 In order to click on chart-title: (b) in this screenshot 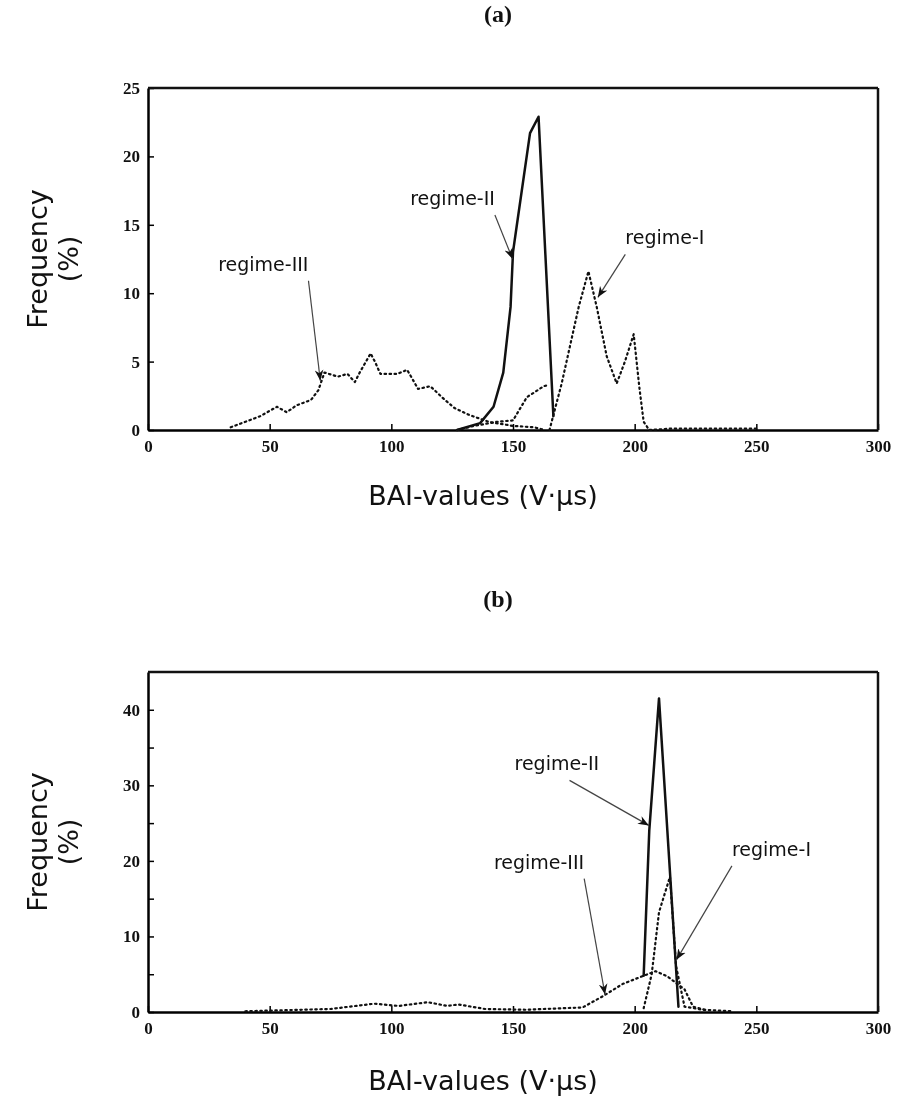, I will do `click(498, 599)`.